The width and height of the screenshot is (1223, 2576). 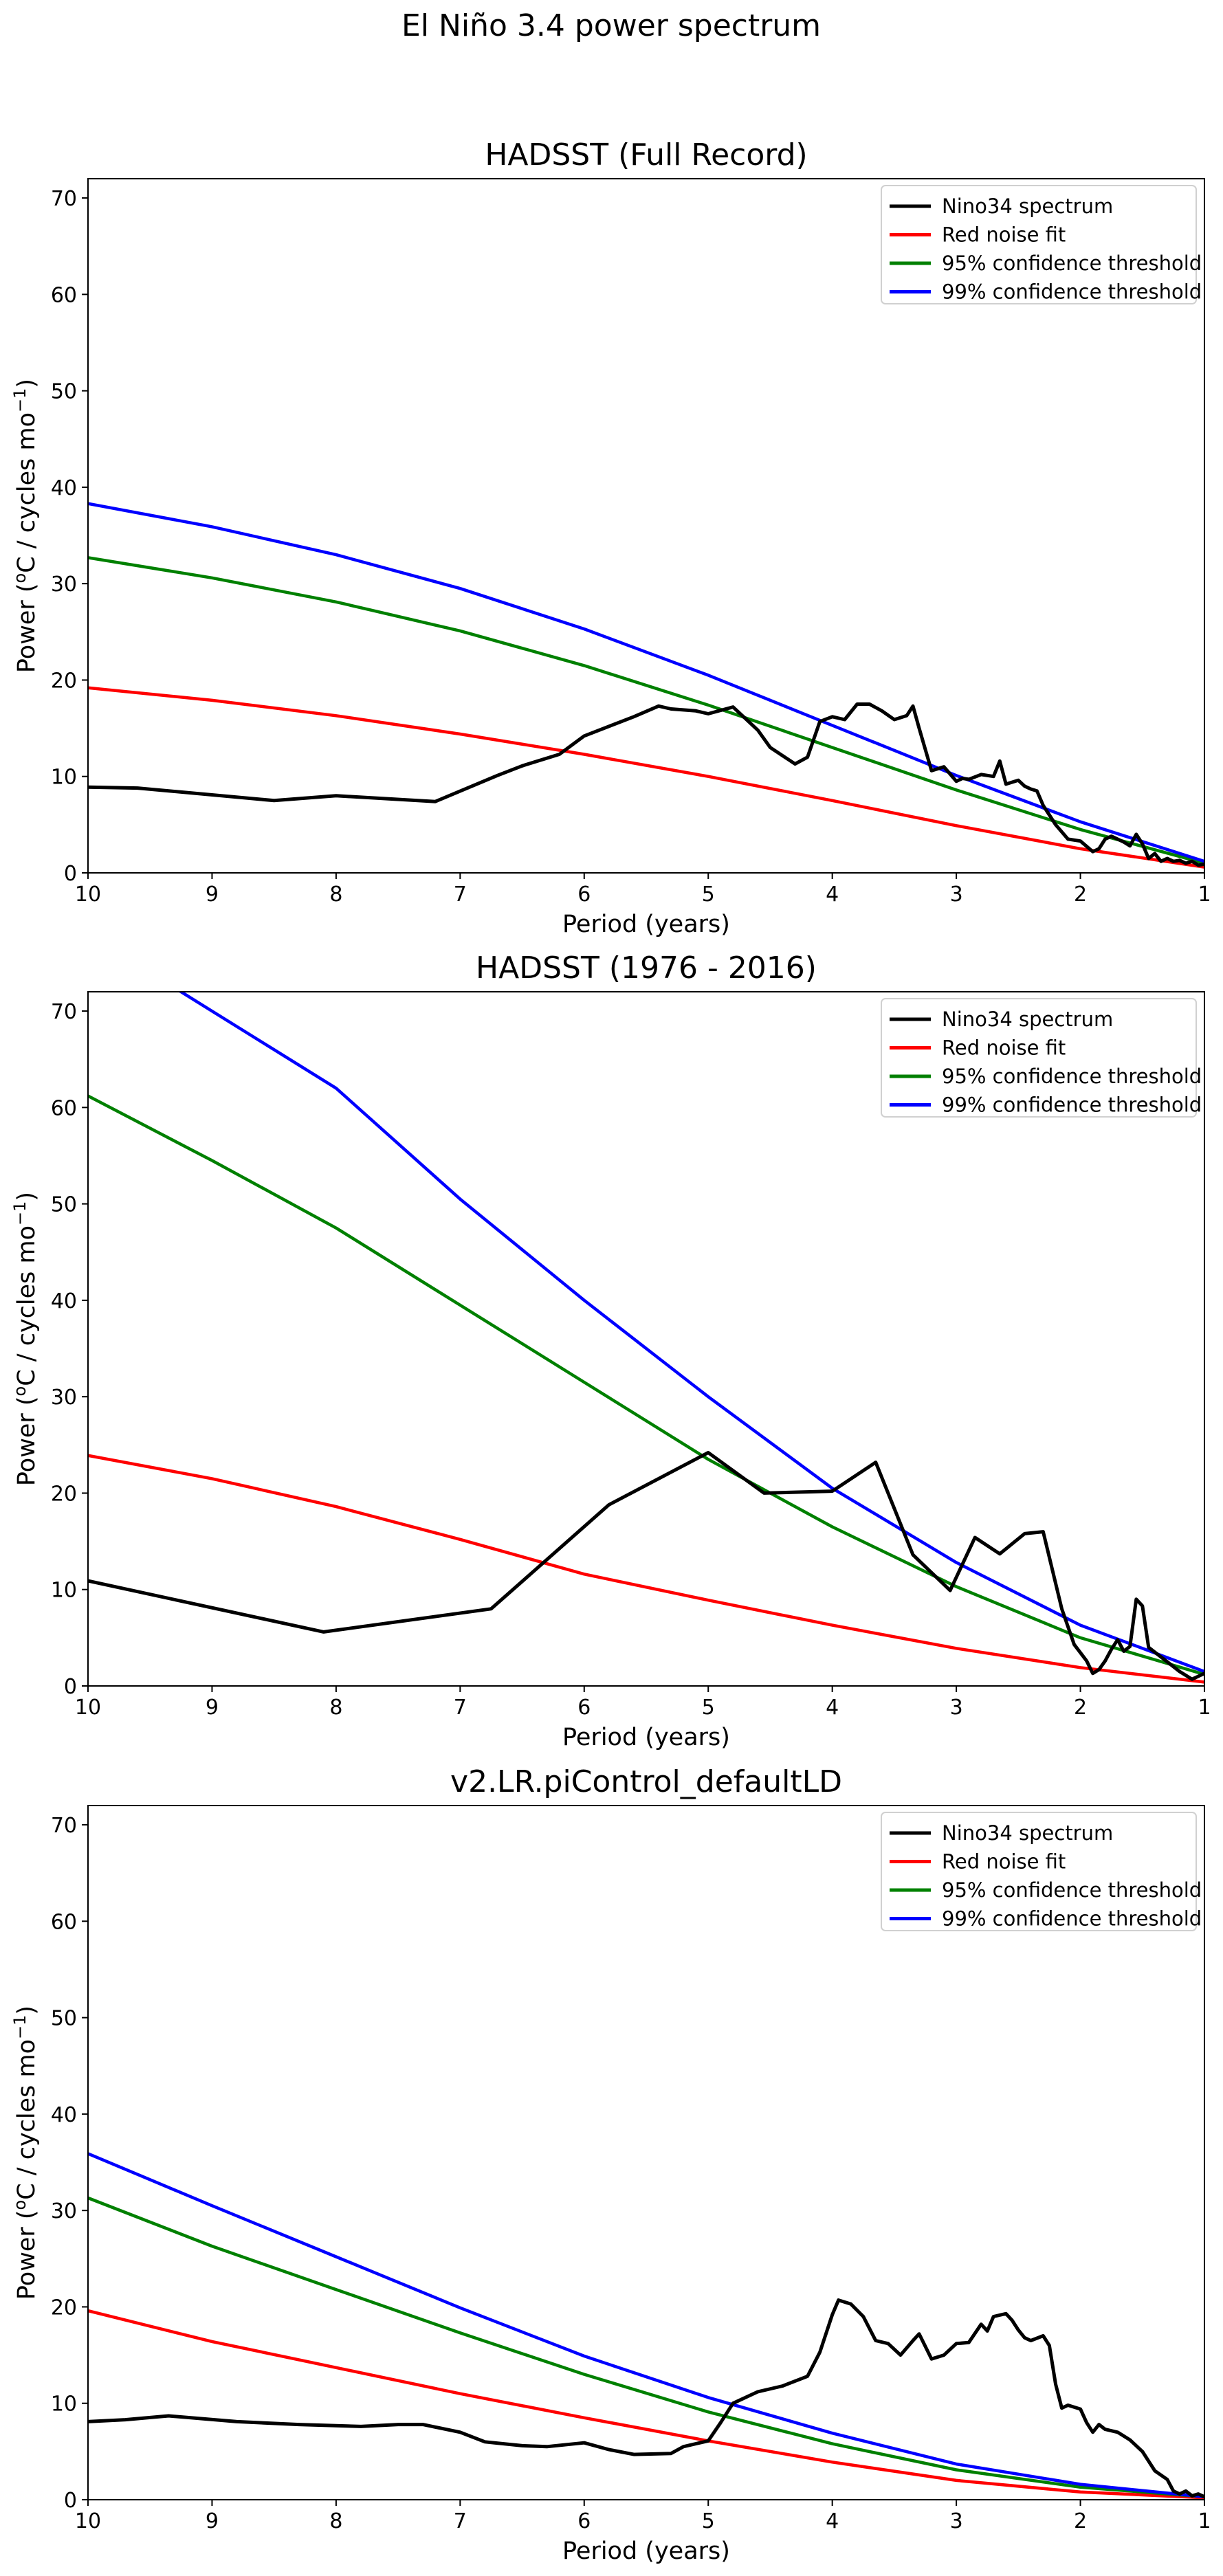 What do you see at coordinates (646, 968) in the screenshot?
I see `chart-title: HADSST (1976 - 2016)` at bounding box center [646, 968].